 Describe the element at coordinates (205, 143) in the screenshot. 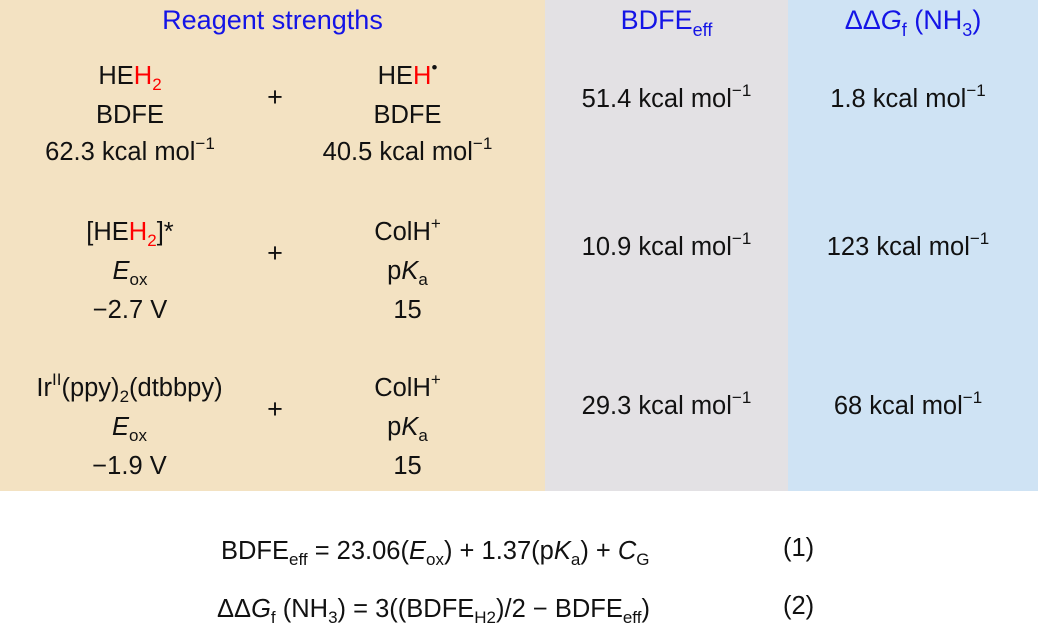

I see `row1-left-value-sup: −1` at that location.